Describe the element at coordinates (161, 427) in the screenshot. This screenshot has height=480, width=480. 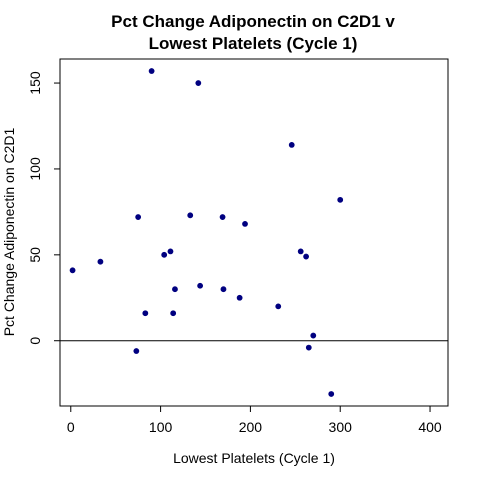
I see `x-tick-label: 100` at that location.